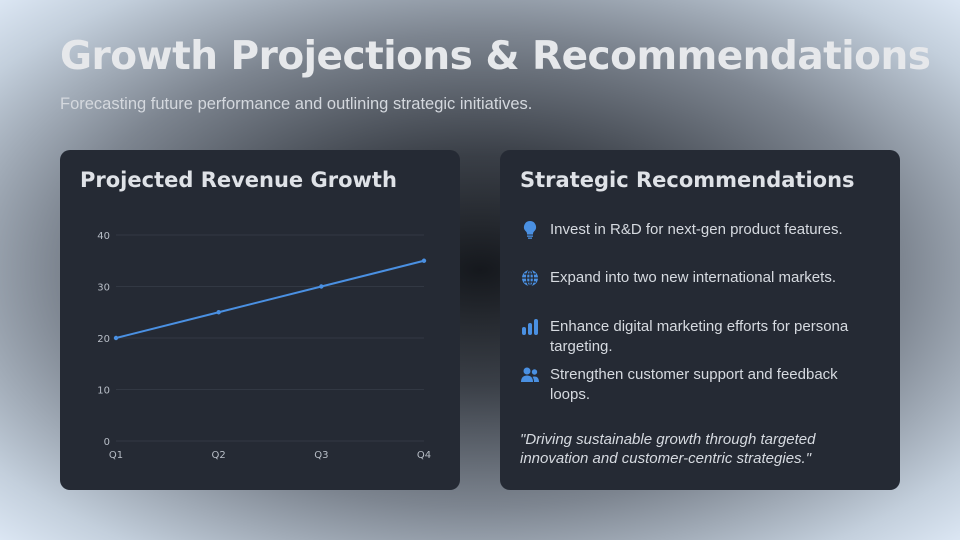  Describe the element at coordinates (264, 346) in the screenshot. I see `revenue-line-chart: 0 10 20 30 40 Q1 Q2 Q3 Q4` at that location.